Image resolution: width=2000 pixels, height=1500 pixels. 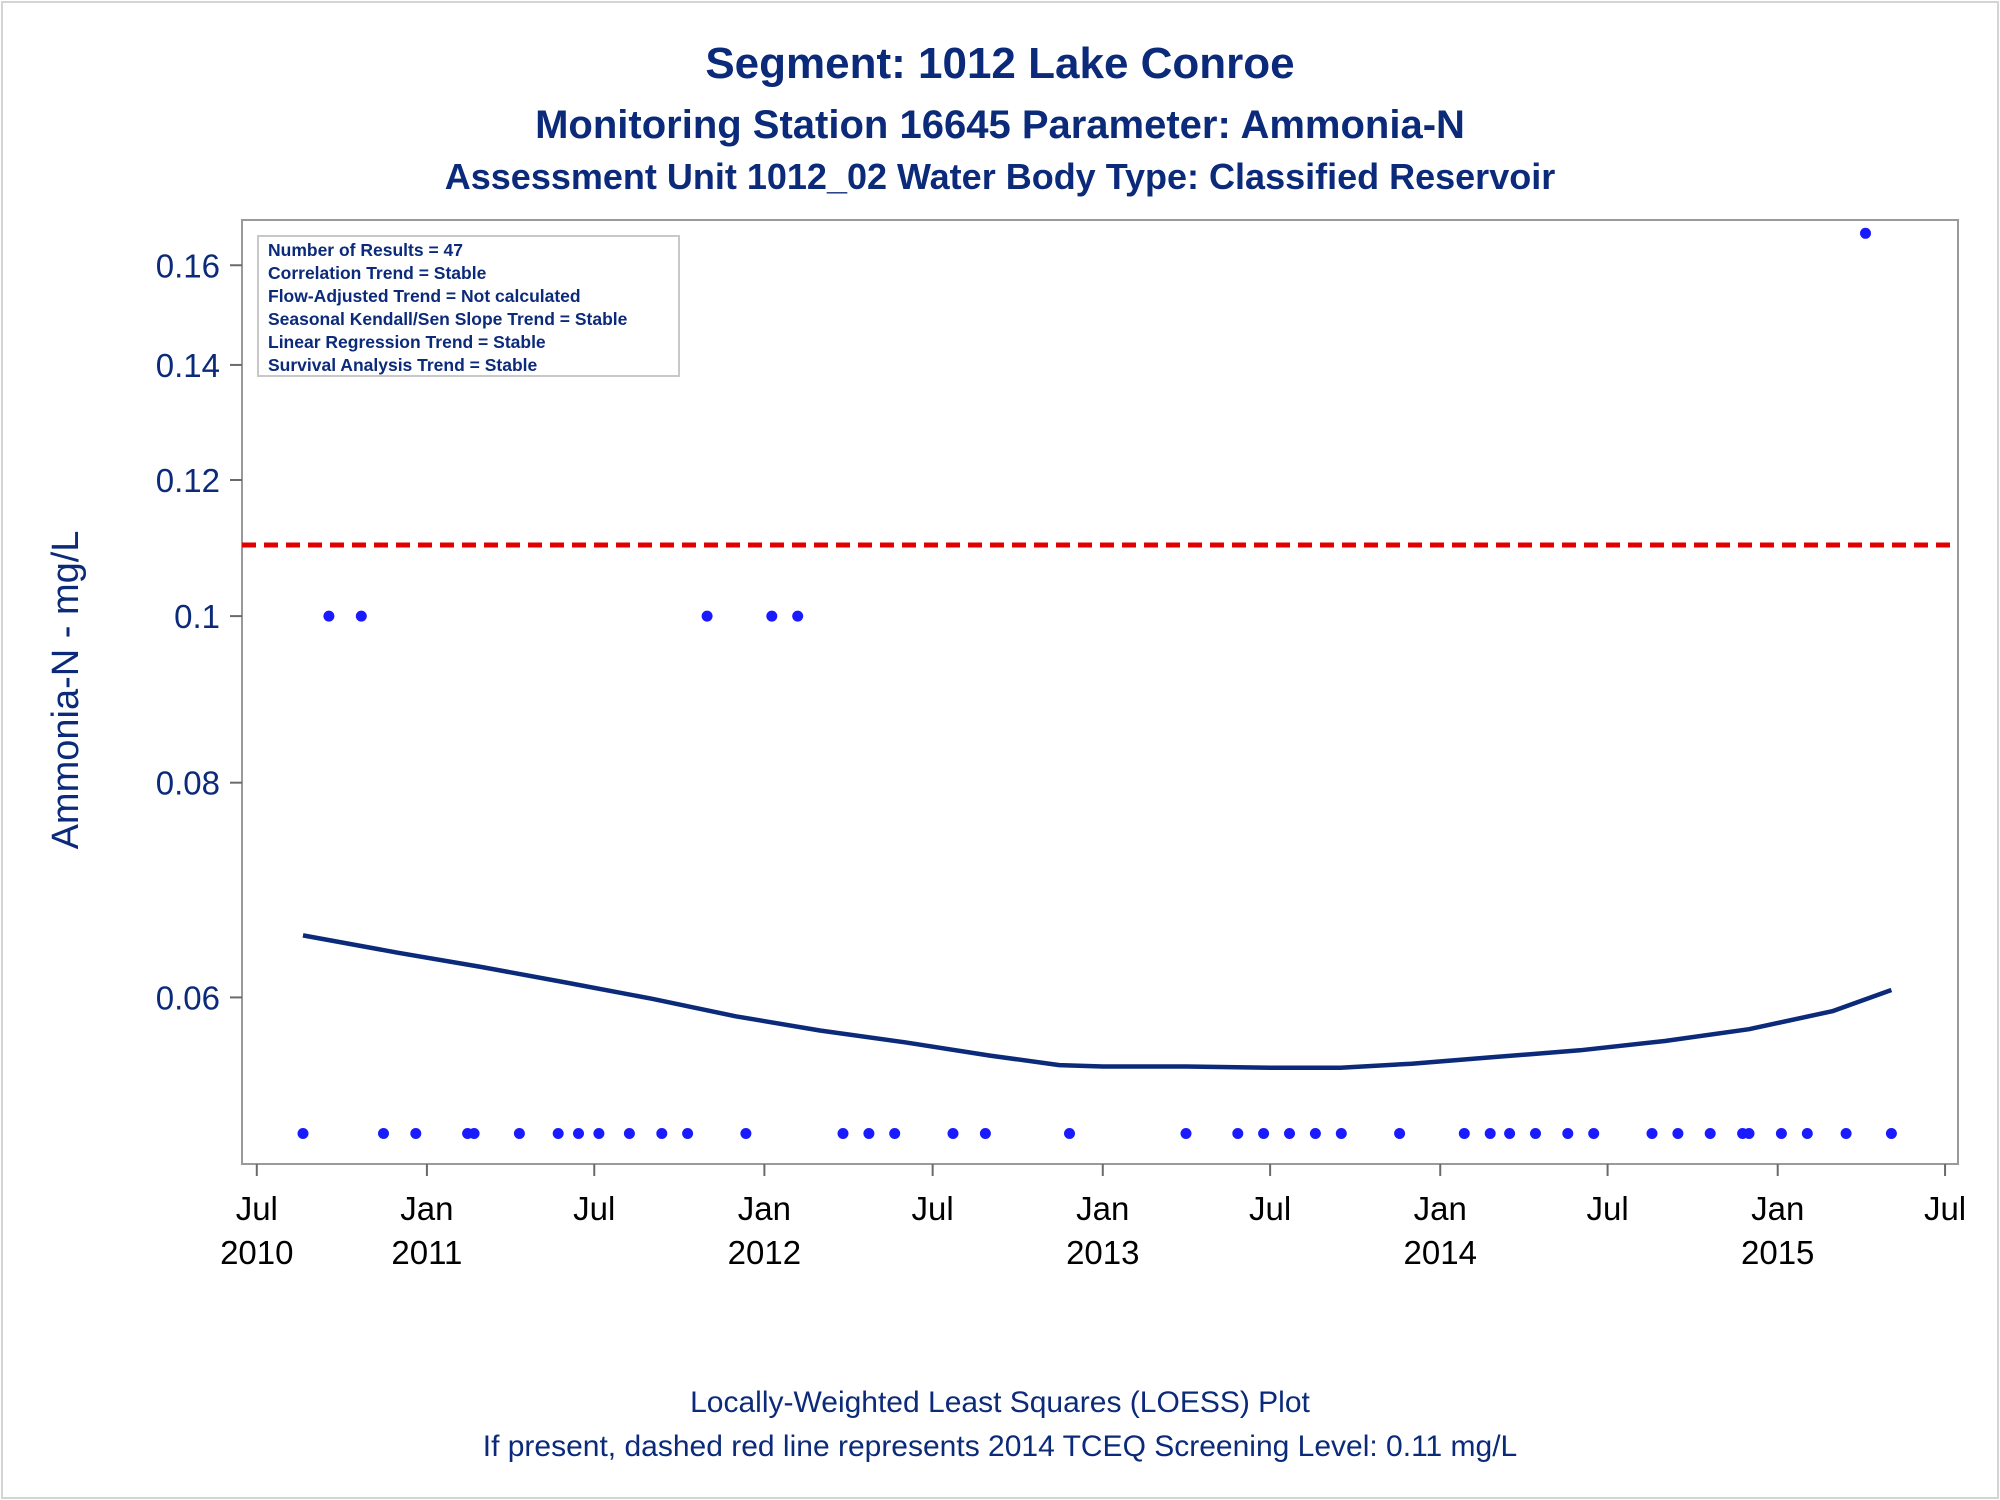 What do you see at coordinates (1777, 1252) in the screenshot?
I see `x-tick-label-year: 2015` at bounding box center [1777, 1252].